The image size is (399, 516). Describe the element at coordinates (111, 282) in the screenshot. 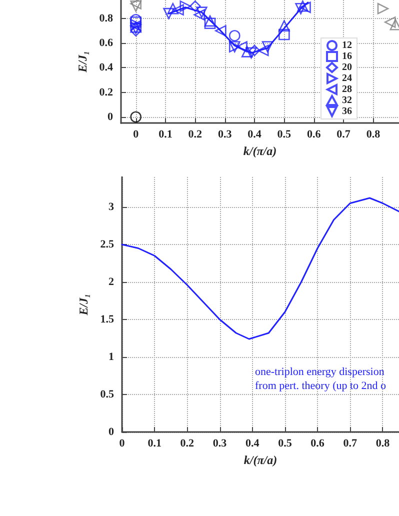

I see `y-tick-label: 2` at that location.